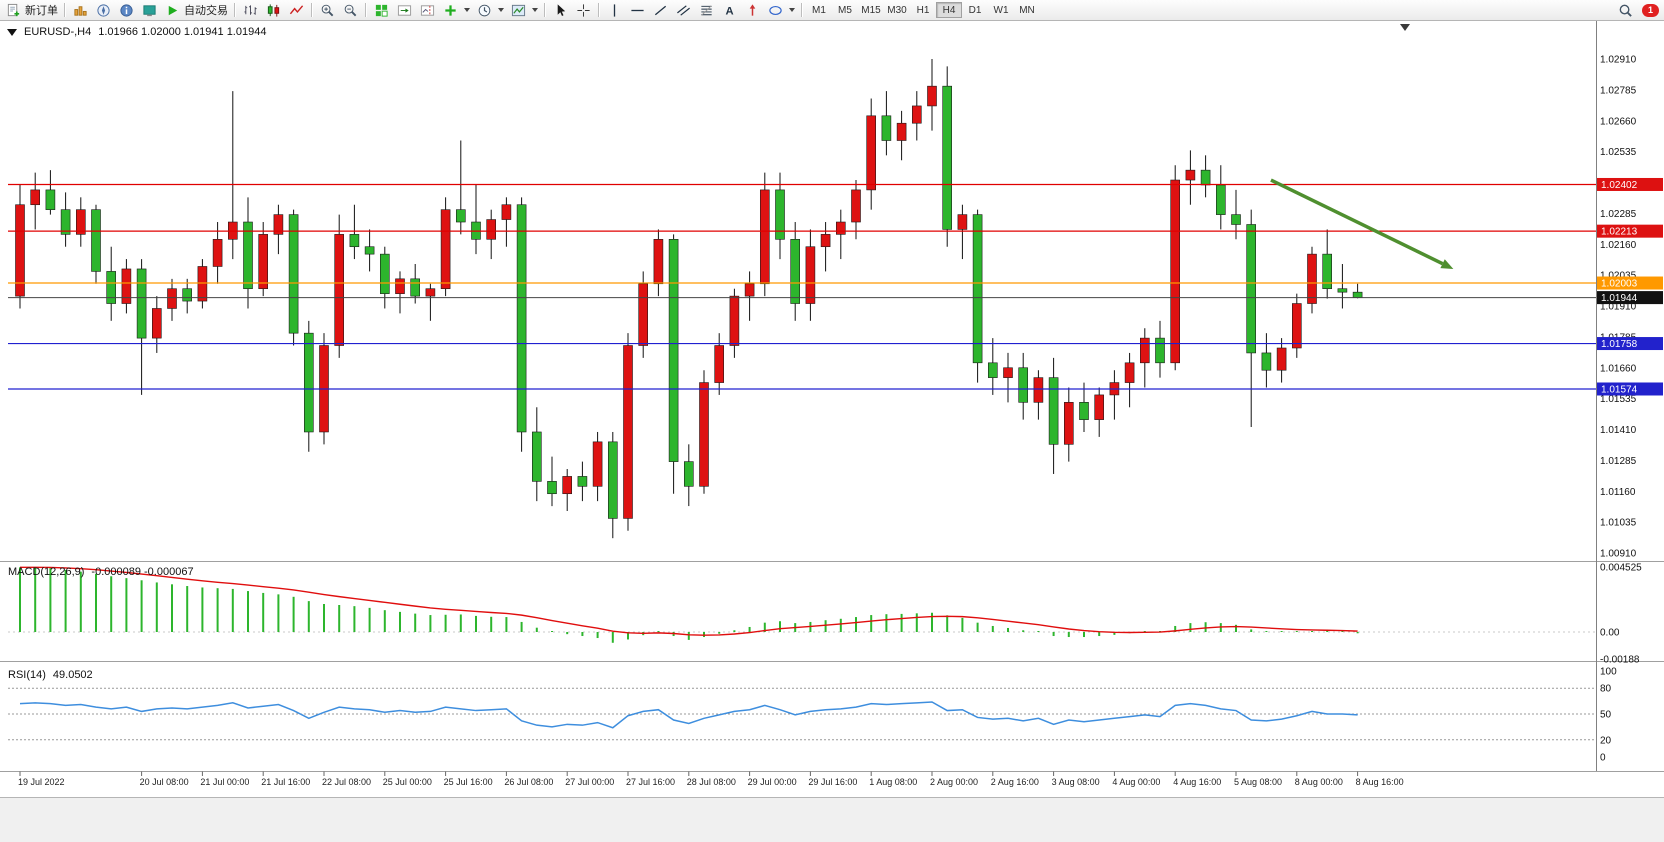  I want to click on price-axis-label: 1.01660, so click(1618, 368).